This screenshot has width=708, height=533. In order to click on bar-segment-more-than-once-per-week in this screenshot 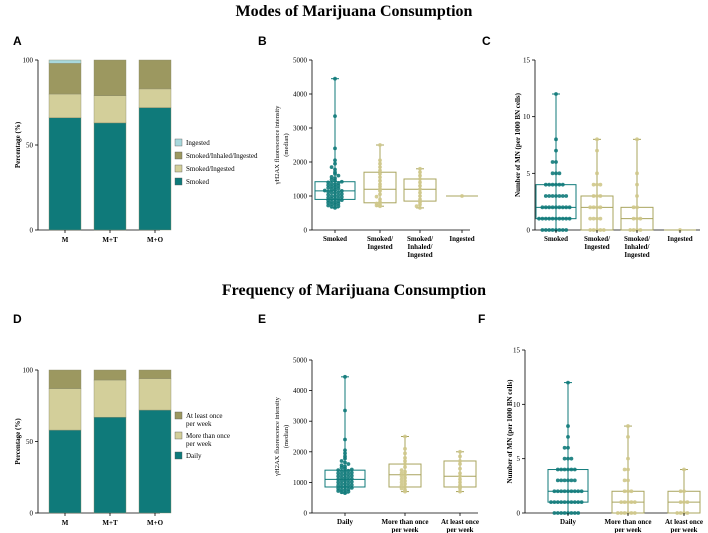, I will do `click(110, 398)`.